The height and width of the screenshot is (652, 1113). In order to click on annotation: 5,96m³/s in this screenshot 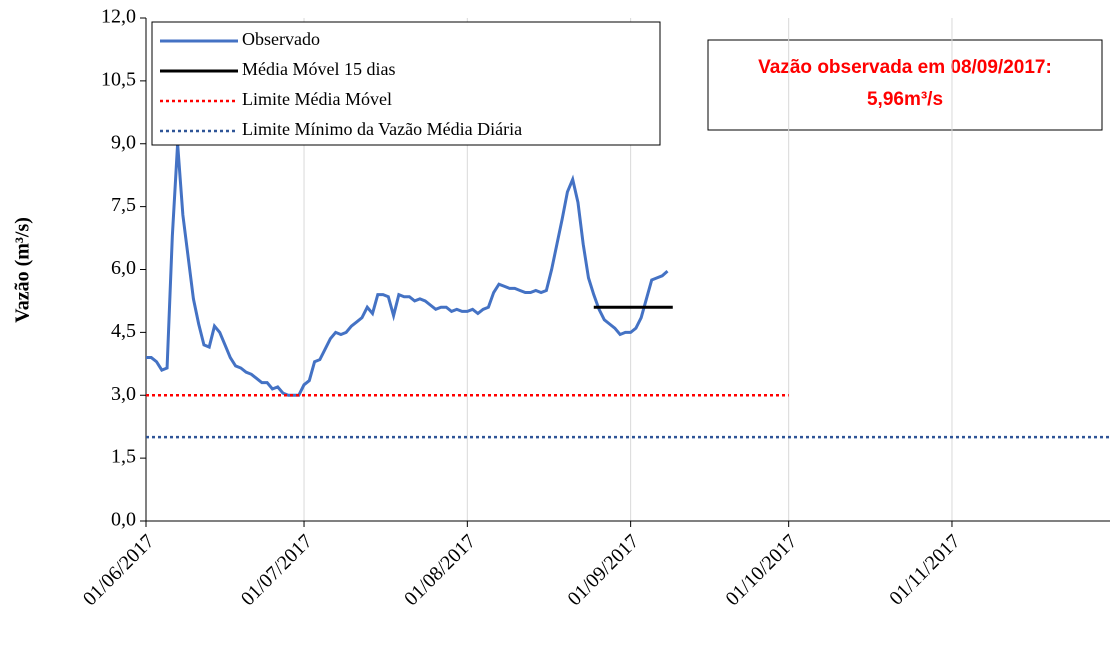, I will do `click(905, 99)`.